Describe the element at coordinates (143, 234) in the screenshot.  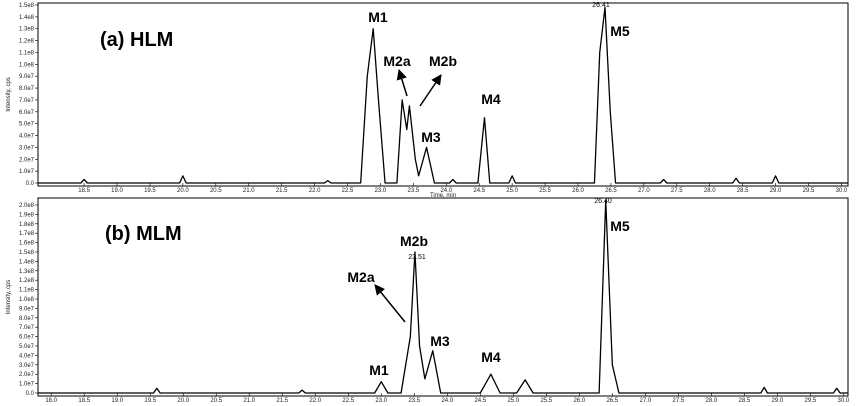
I see `annotation: (b) MLM` at that location.